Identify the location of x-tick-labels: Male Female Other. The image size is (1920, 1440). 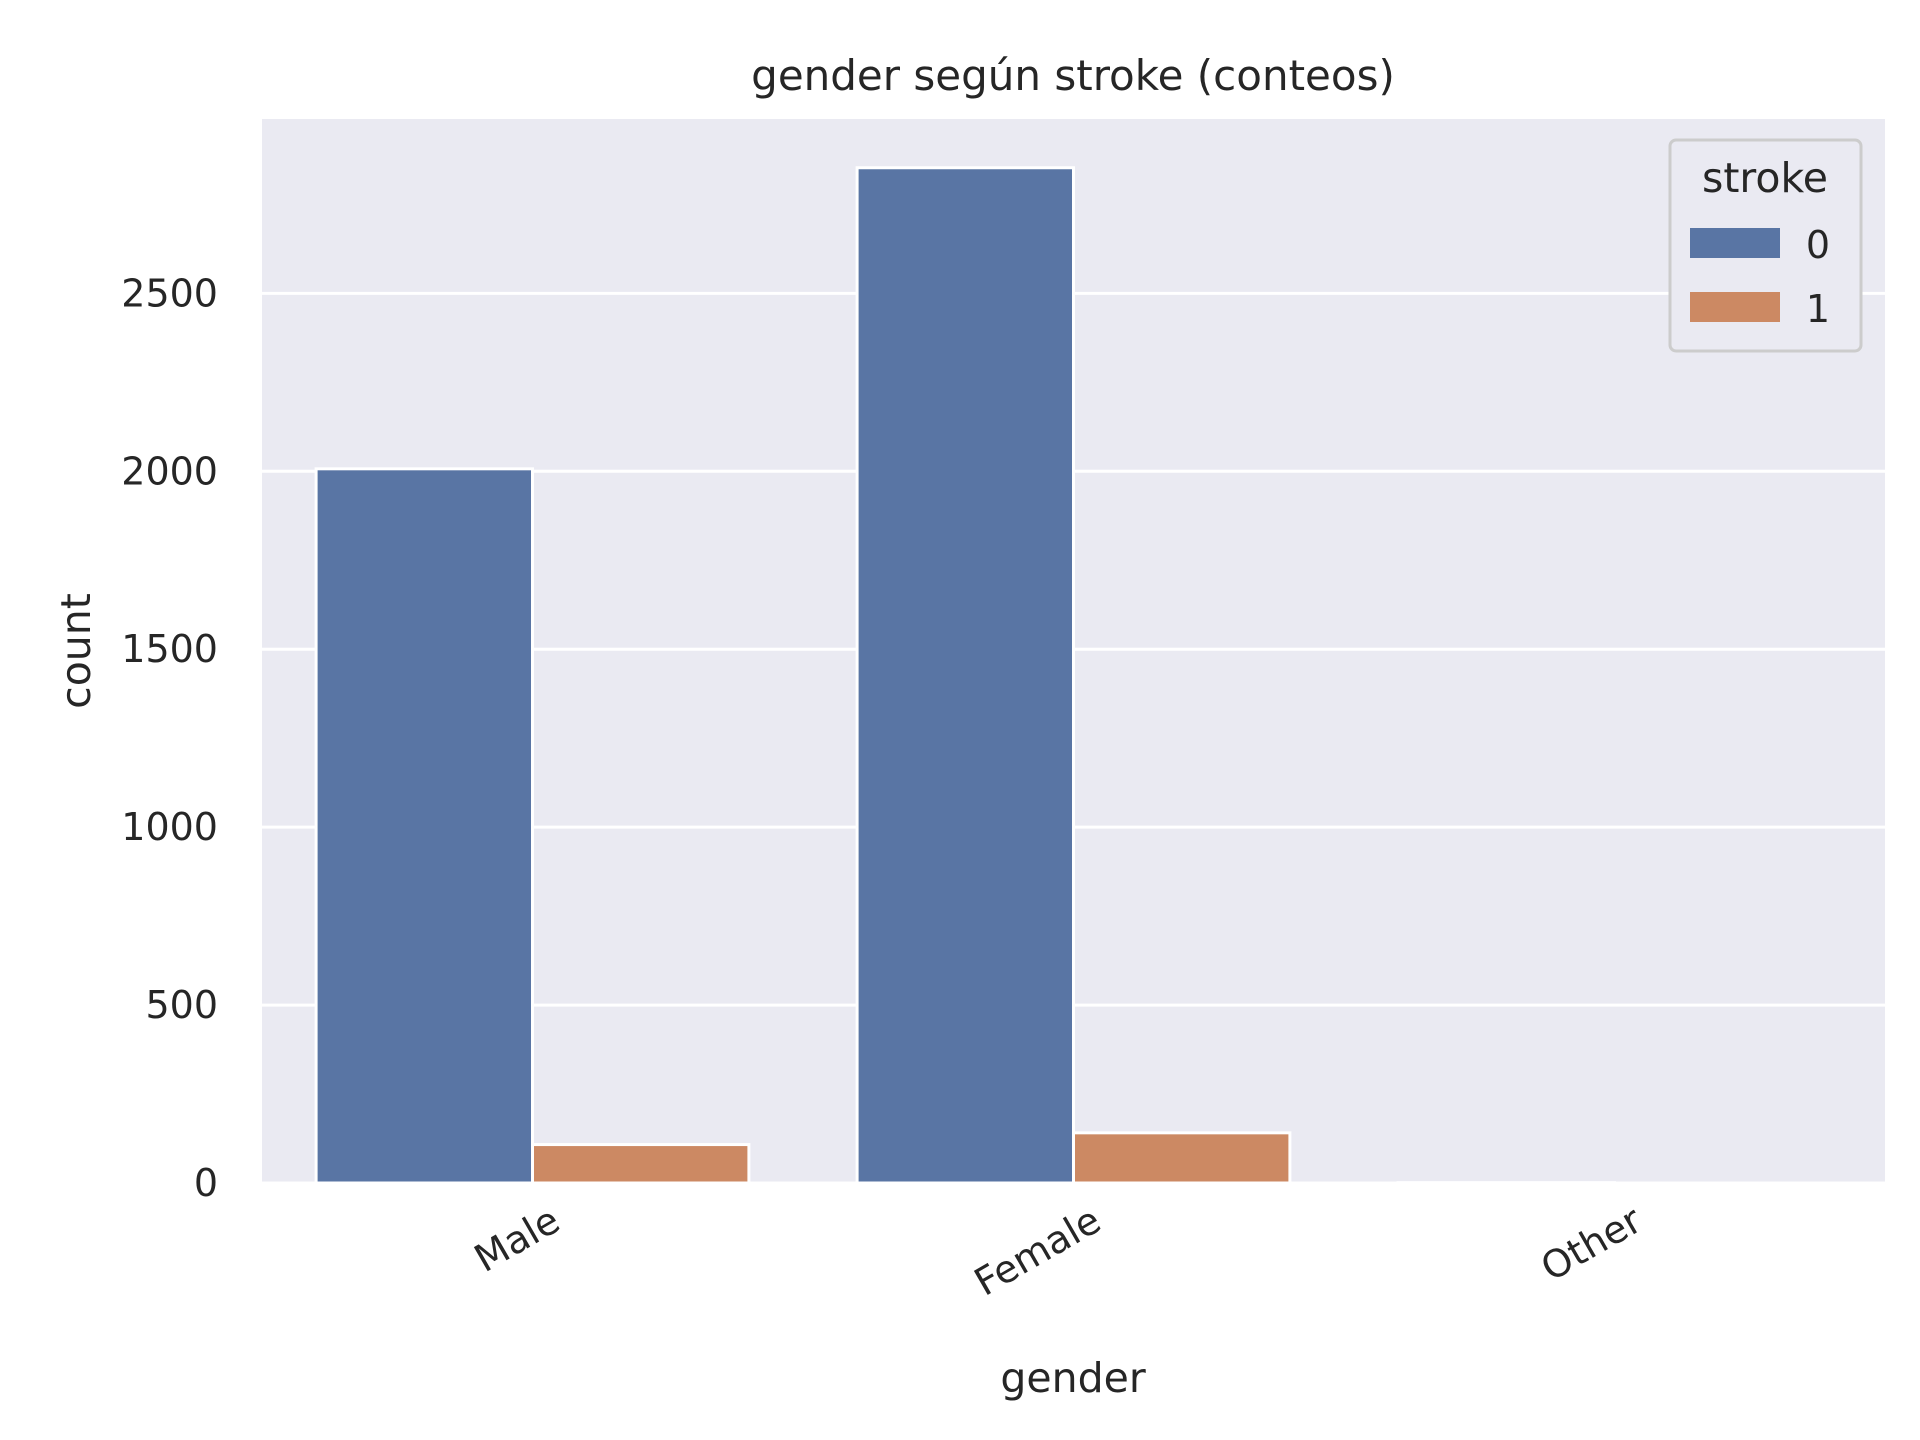
(1058, 1251).